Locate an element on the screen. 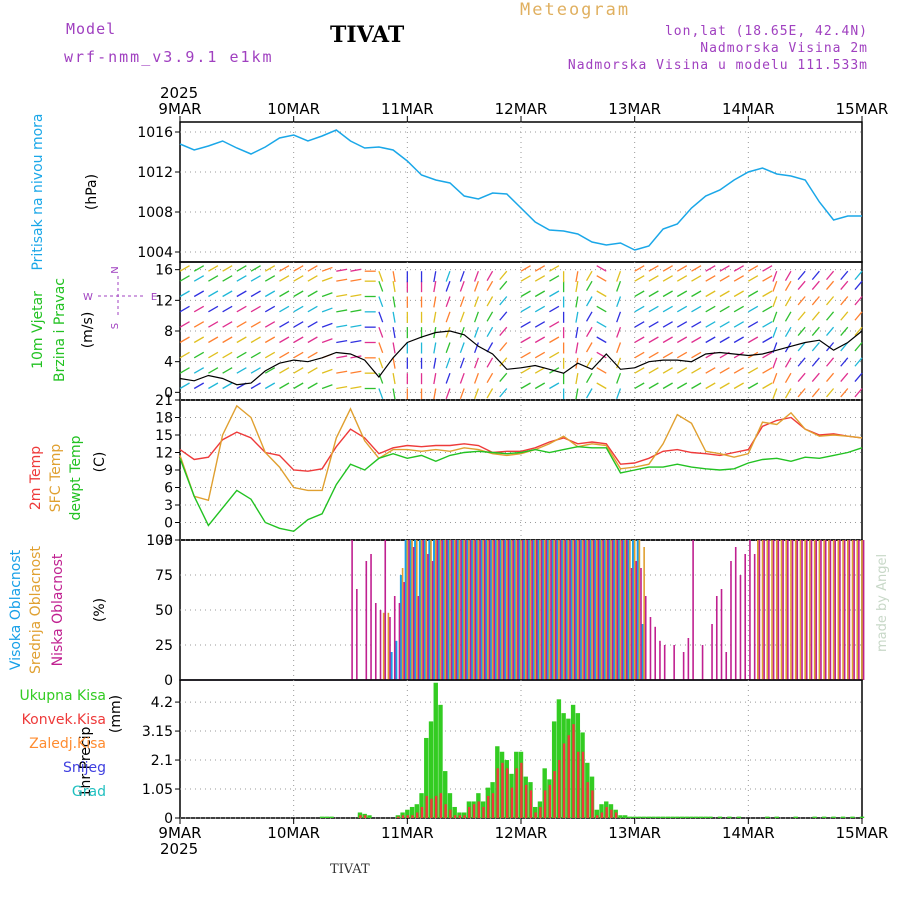 This screenshot has height=900, width=900. y-tick-label: 21 is located at coordinates (164, 401).